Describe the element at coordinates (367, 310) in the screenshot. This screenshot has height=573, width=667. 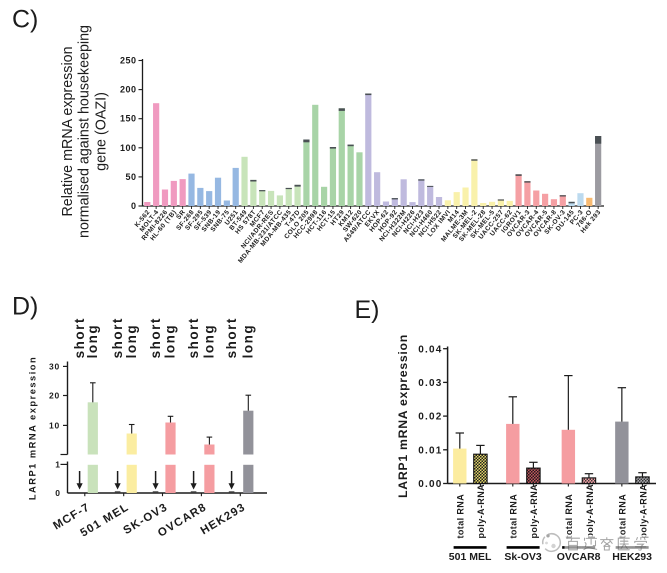
I see `svg-text: E)` at that location.